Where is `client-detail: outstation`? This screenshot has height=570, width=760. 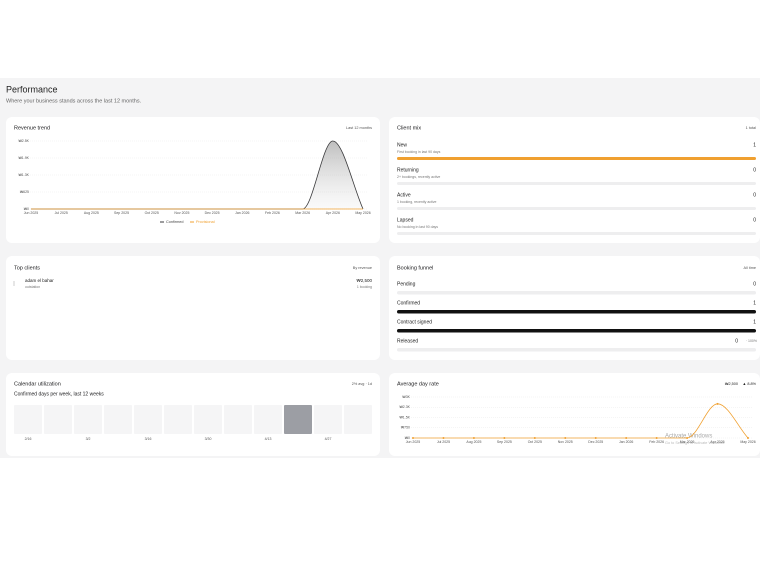
client-detail: outstation is located at coordinates (32, 287).